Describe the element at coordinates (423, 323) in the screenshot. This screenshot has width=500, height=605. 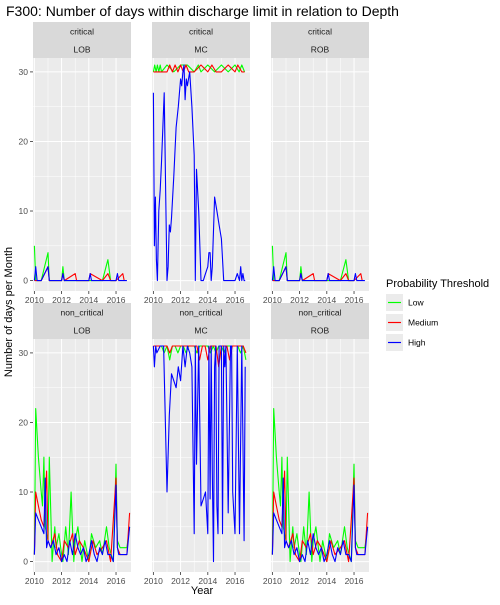
I see `legend-label: Medium` at that location.